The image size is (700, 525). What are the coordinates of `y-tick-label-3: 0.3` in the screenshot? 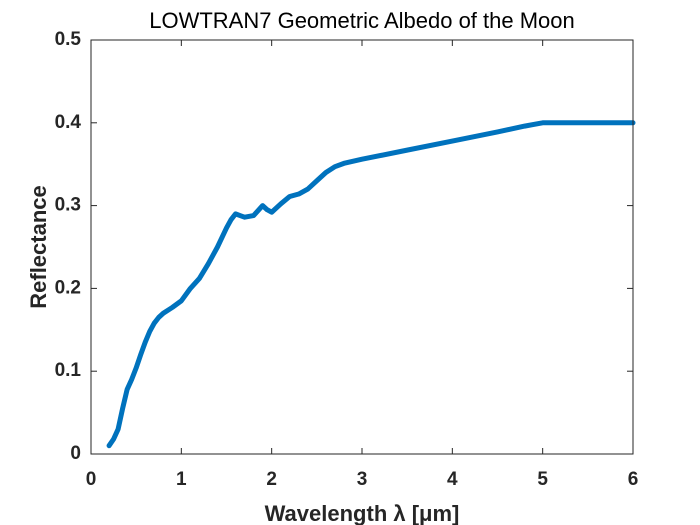 It's located at (68, 205).